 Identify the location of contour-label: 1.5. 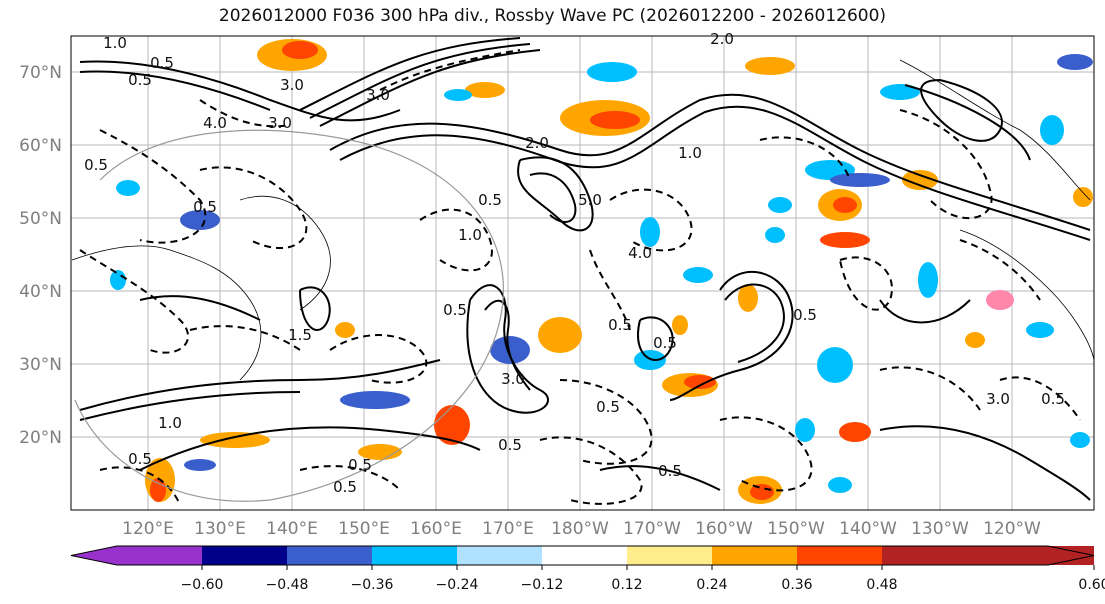
(300, 335).